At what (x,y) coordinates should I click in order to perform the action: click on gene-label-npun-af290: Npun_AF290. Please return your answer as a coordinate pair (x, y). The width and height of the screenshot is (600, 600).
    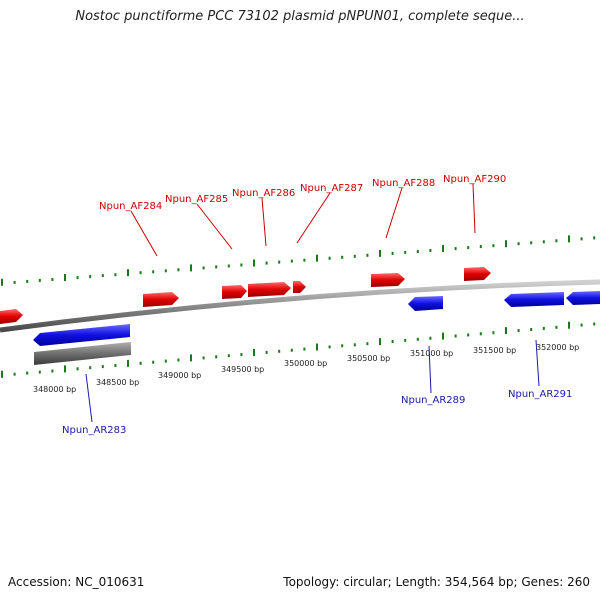
    Looking at the image, I should click on (474, 179).